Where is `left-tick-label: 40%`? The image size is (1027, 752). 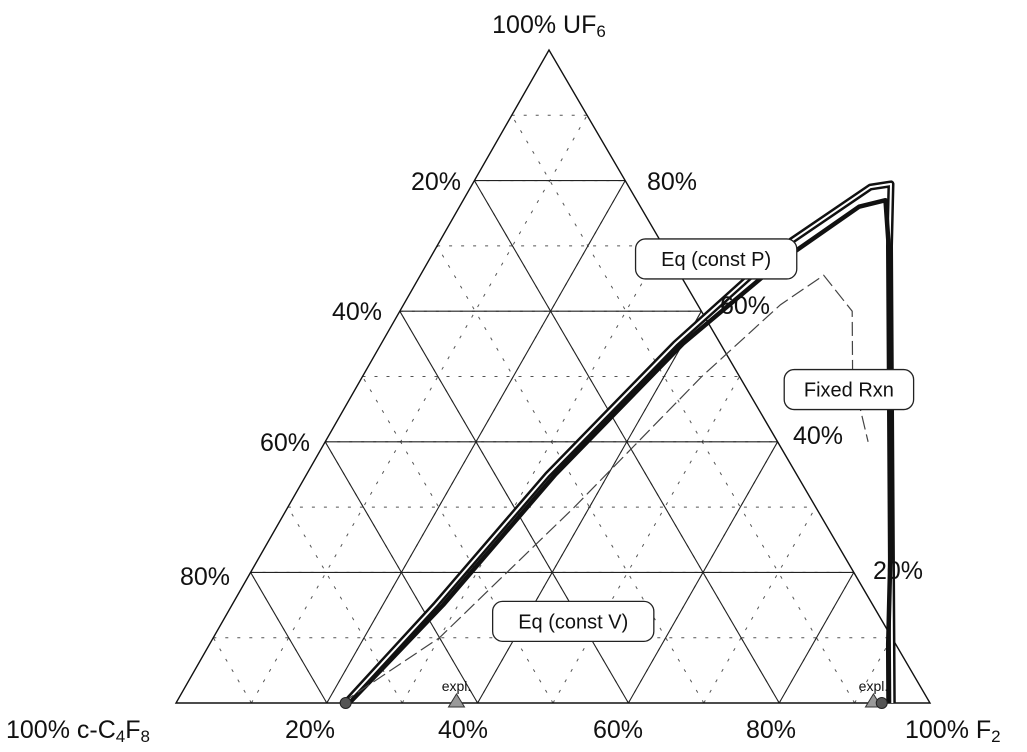
left-tick-label: 40% is located at coordinates (357, 312).